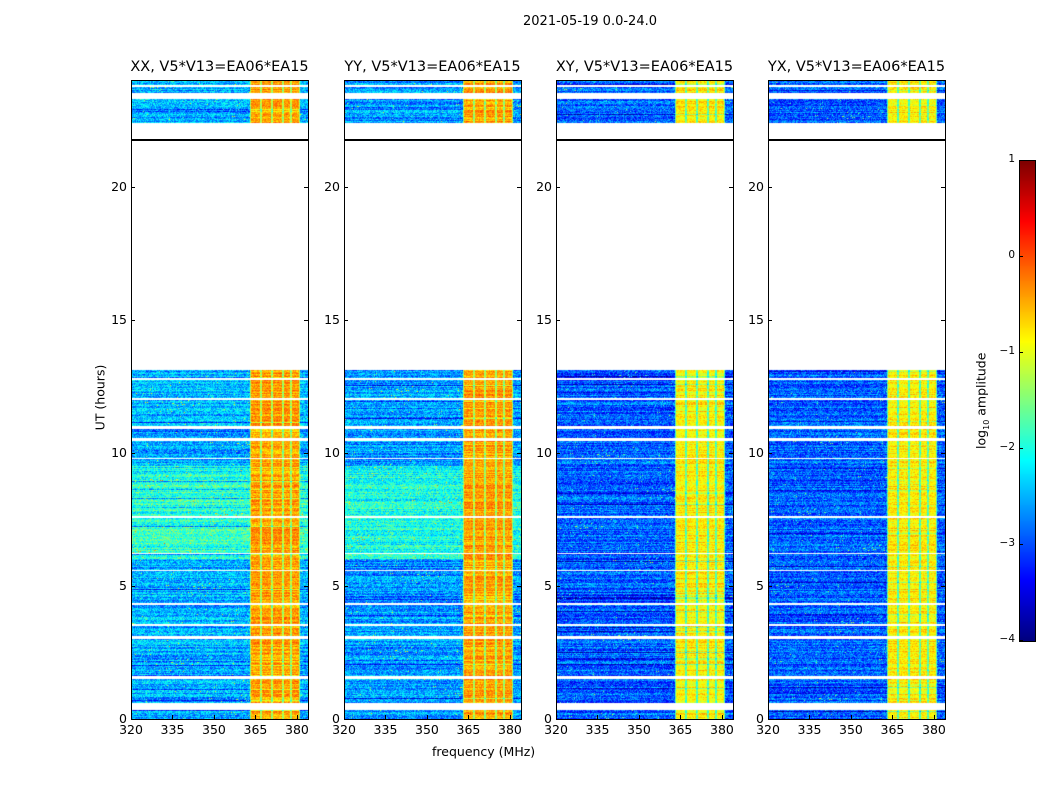  I want to click on colorbar-label-subscript: 10, so click(986, 424).